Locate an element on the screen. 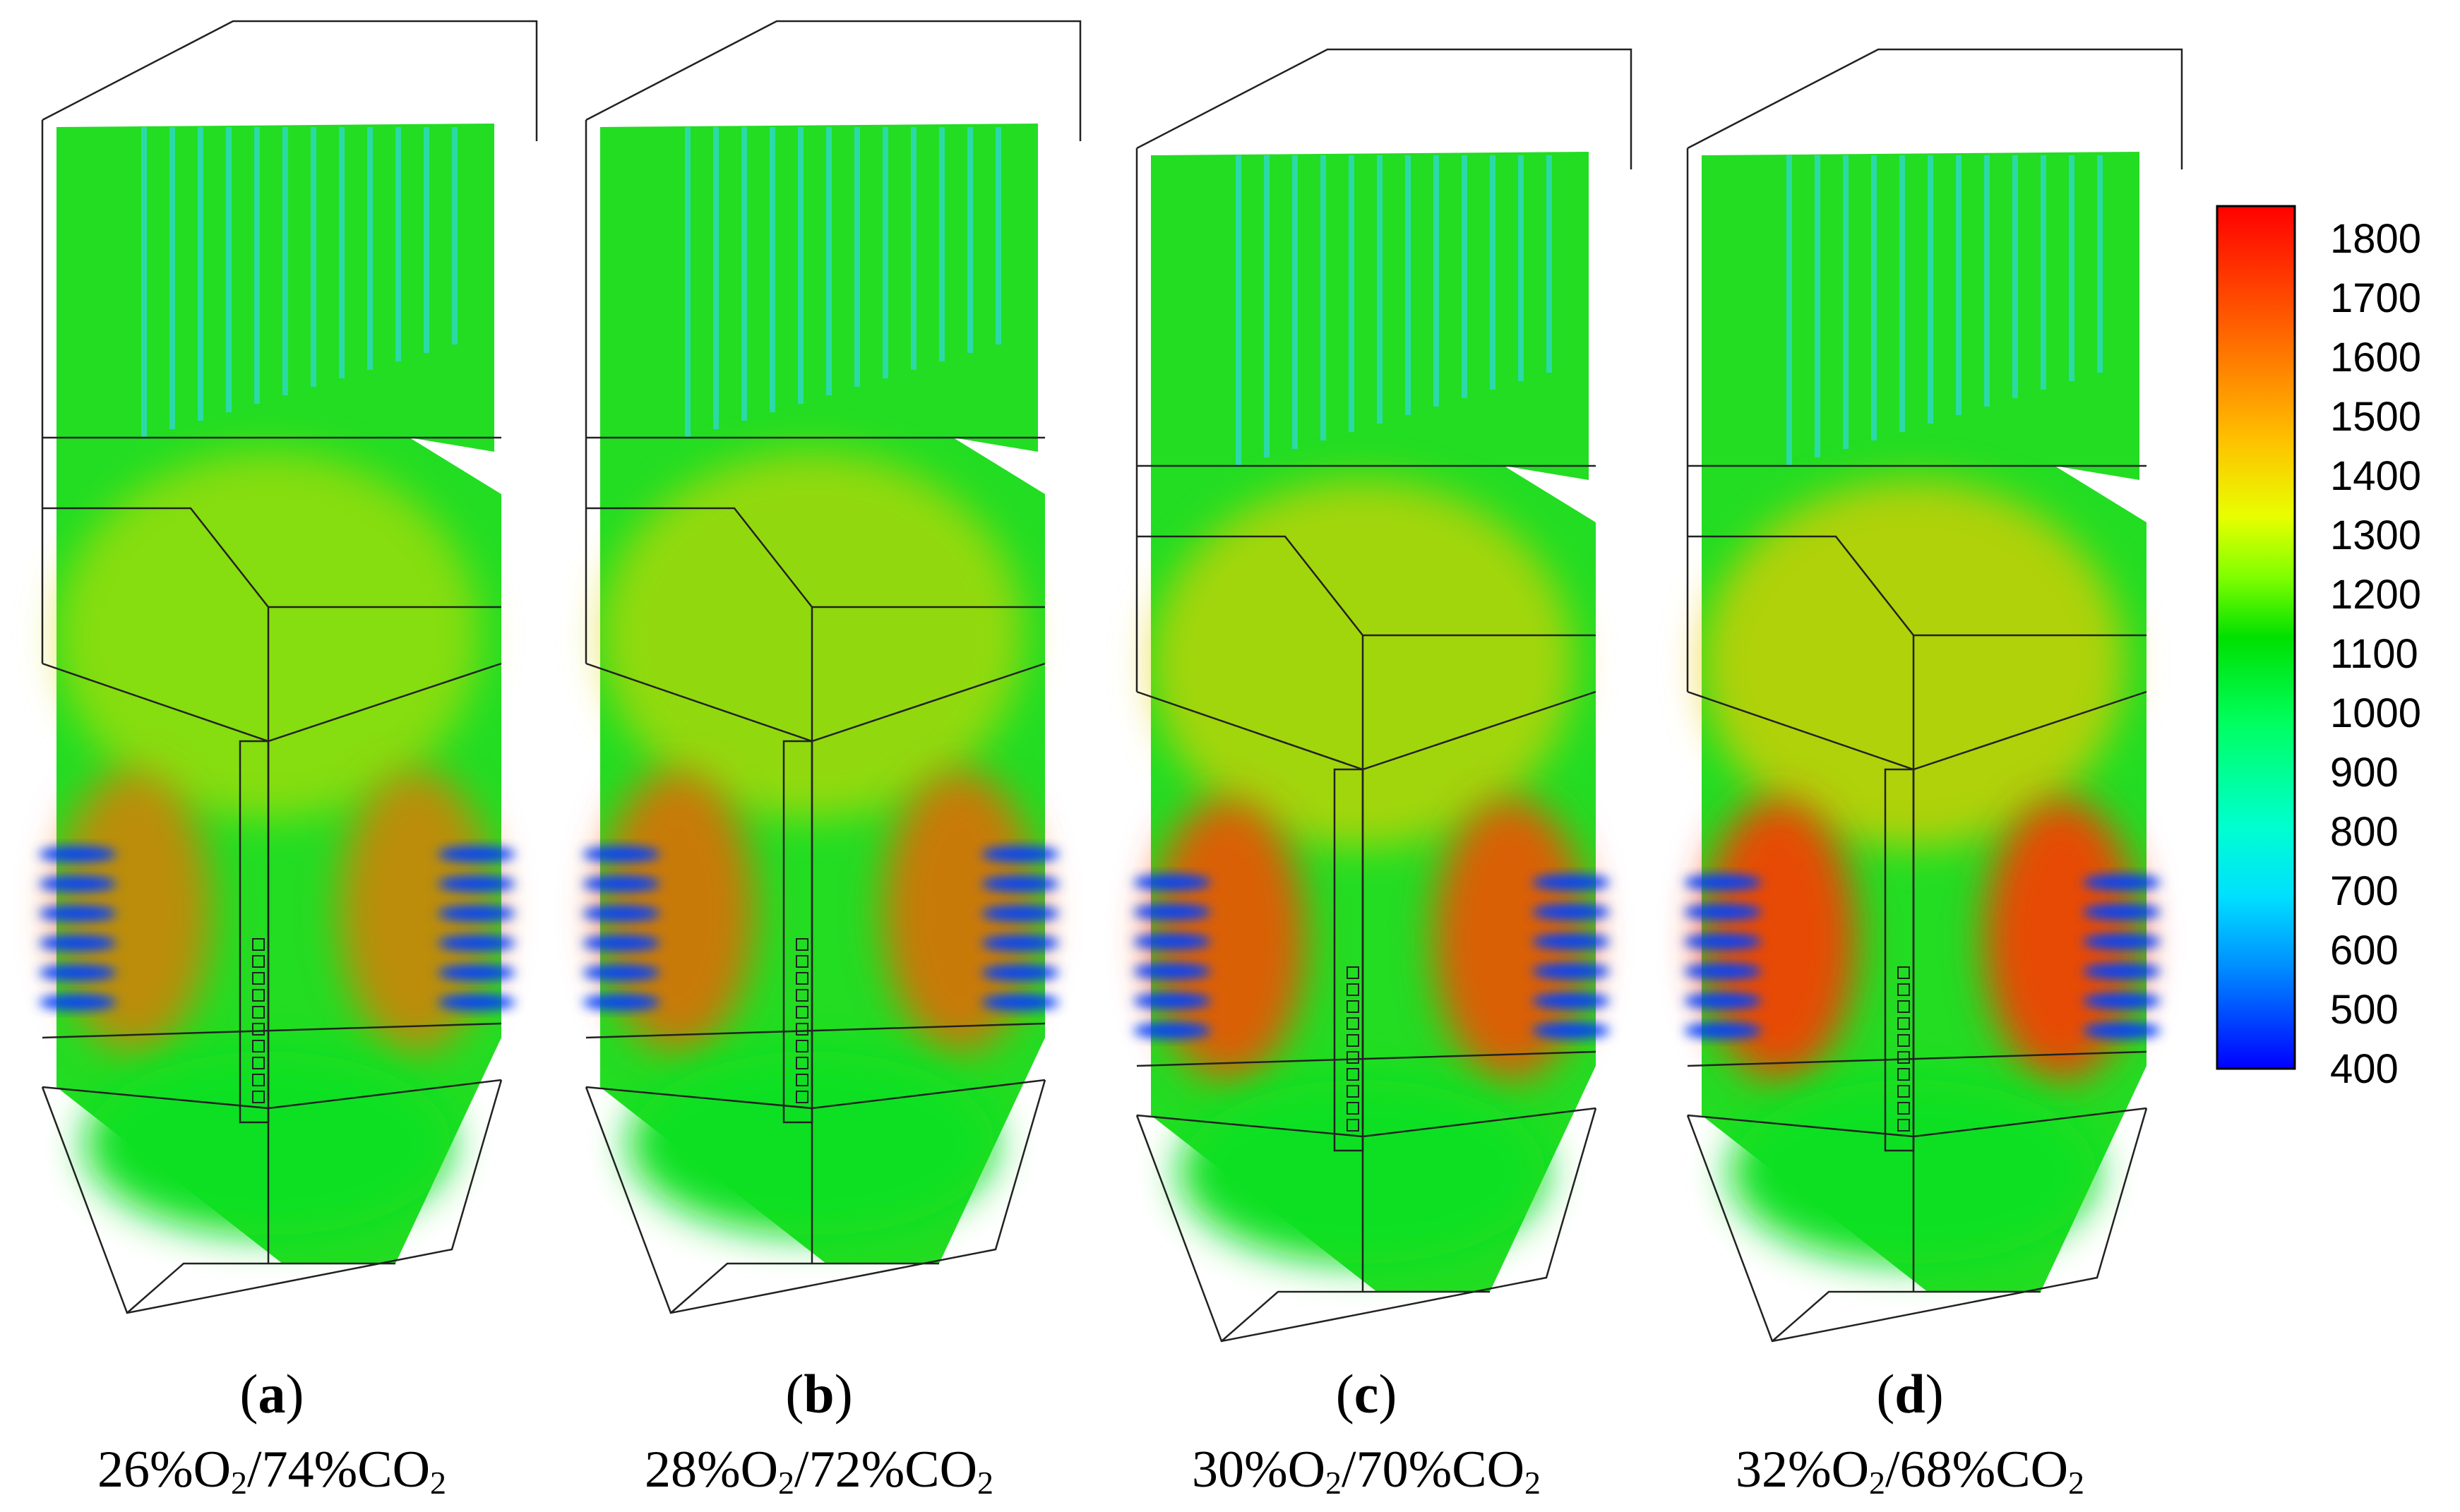 Image resolution: width=2460 pixels, height=1512 pixels. panel-gas-composition-b: 28%O2/72%CO2 is located at coordinates (819, 1471).